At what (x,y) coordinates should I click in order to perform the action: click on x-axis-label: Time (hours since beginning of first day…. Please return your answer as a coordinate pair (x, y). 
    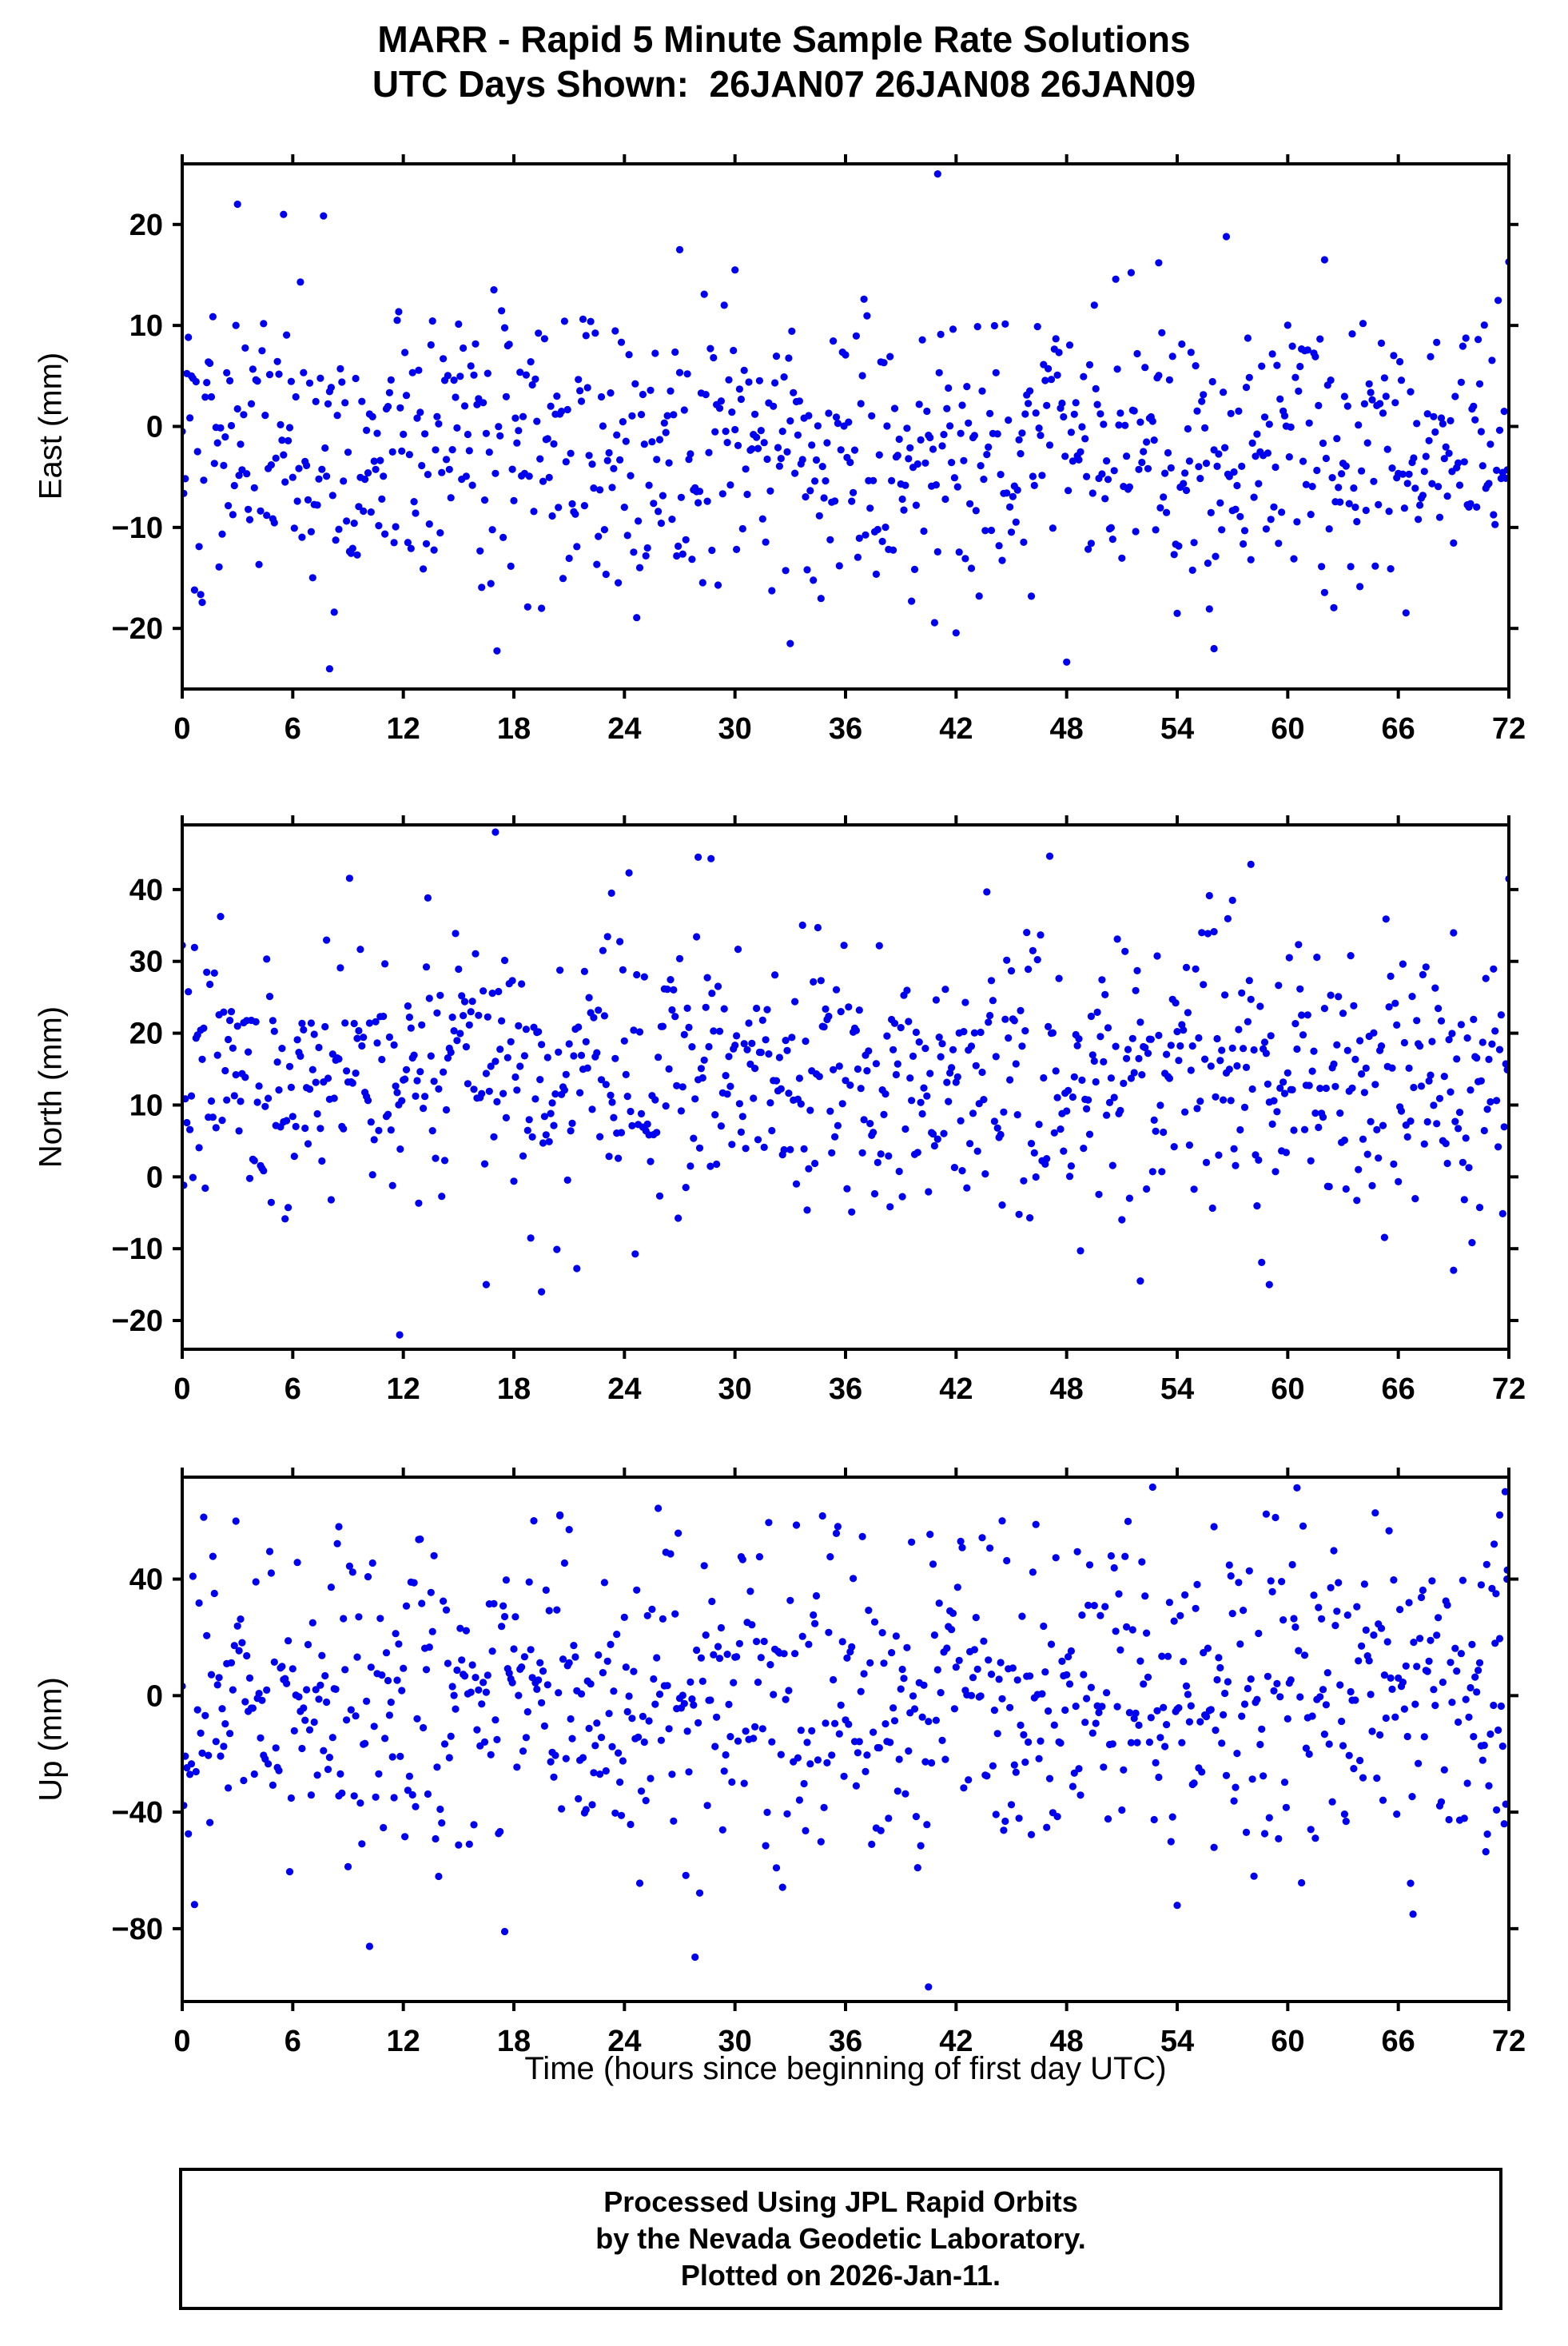
    Looking at the image, I should click on (845, 2068).